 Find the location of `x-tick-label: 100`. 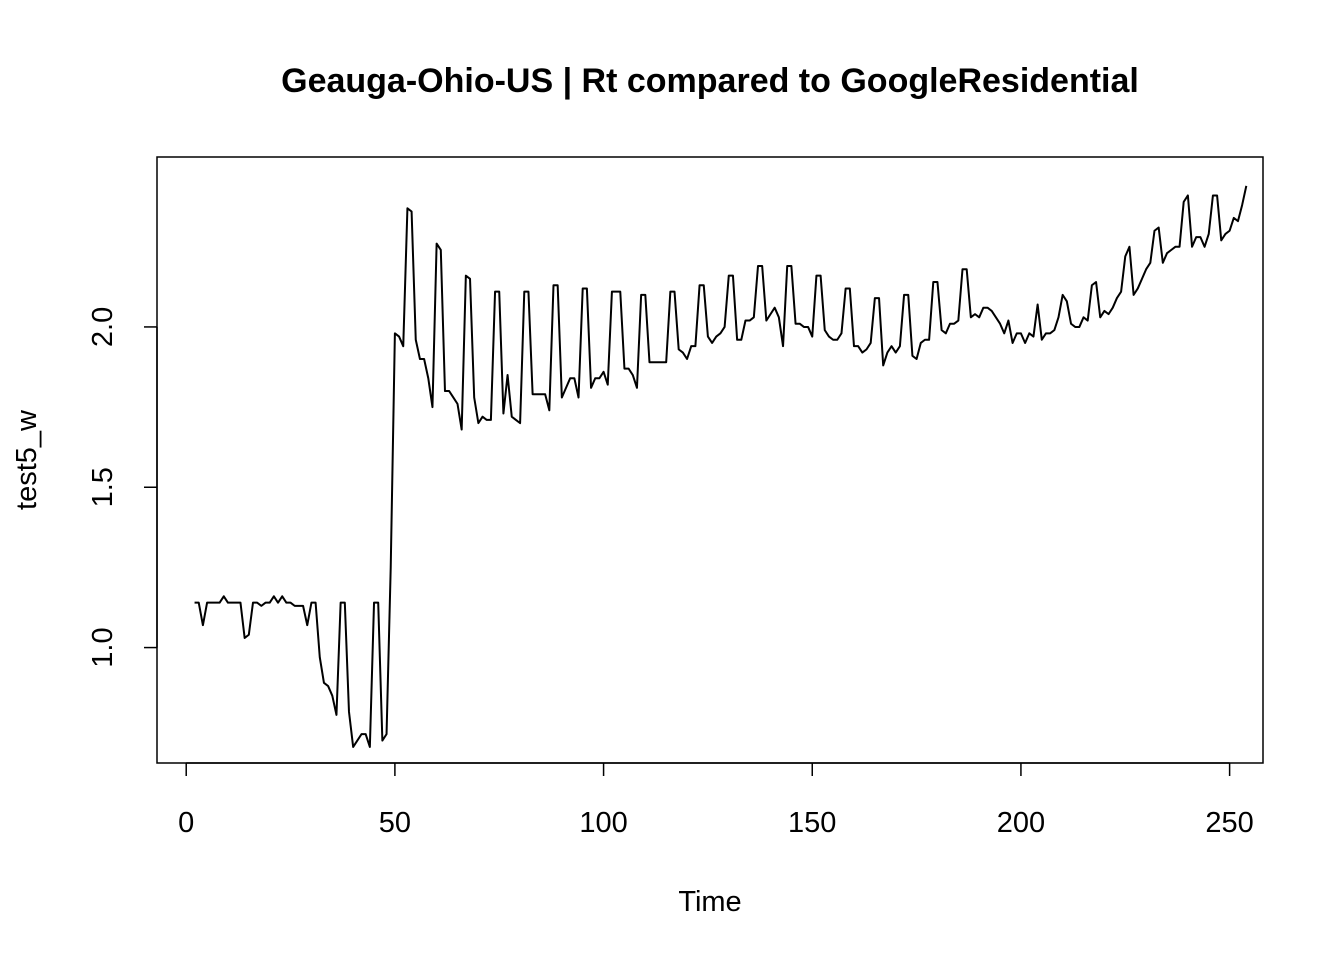

x-tick-label: 100 is located at coordinates (603, 823).